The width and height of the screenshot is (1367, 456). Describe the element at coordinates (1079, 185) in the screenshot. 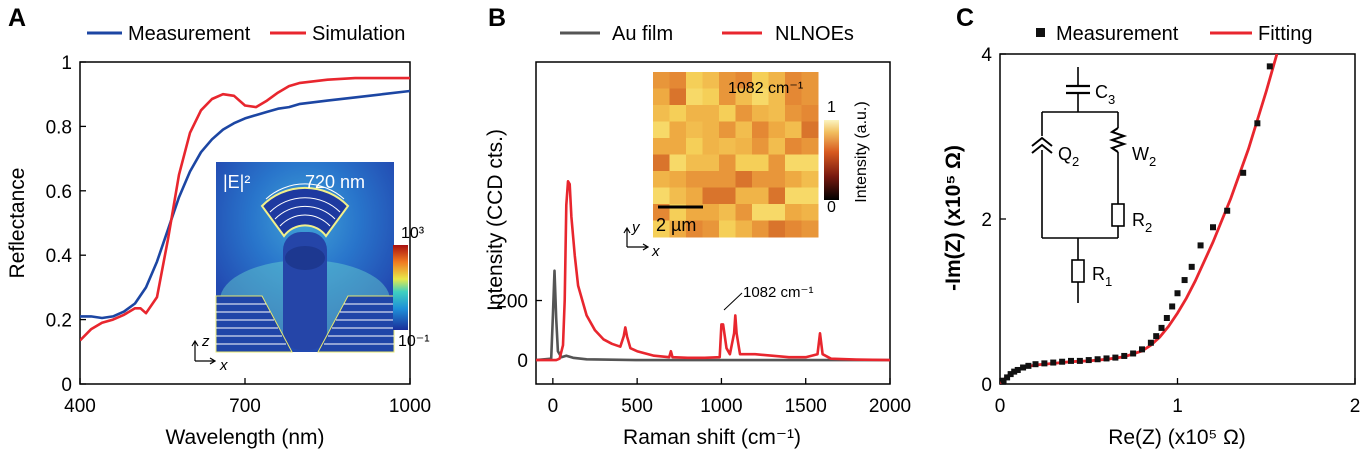

I see `equivalent-circuit` at that location.